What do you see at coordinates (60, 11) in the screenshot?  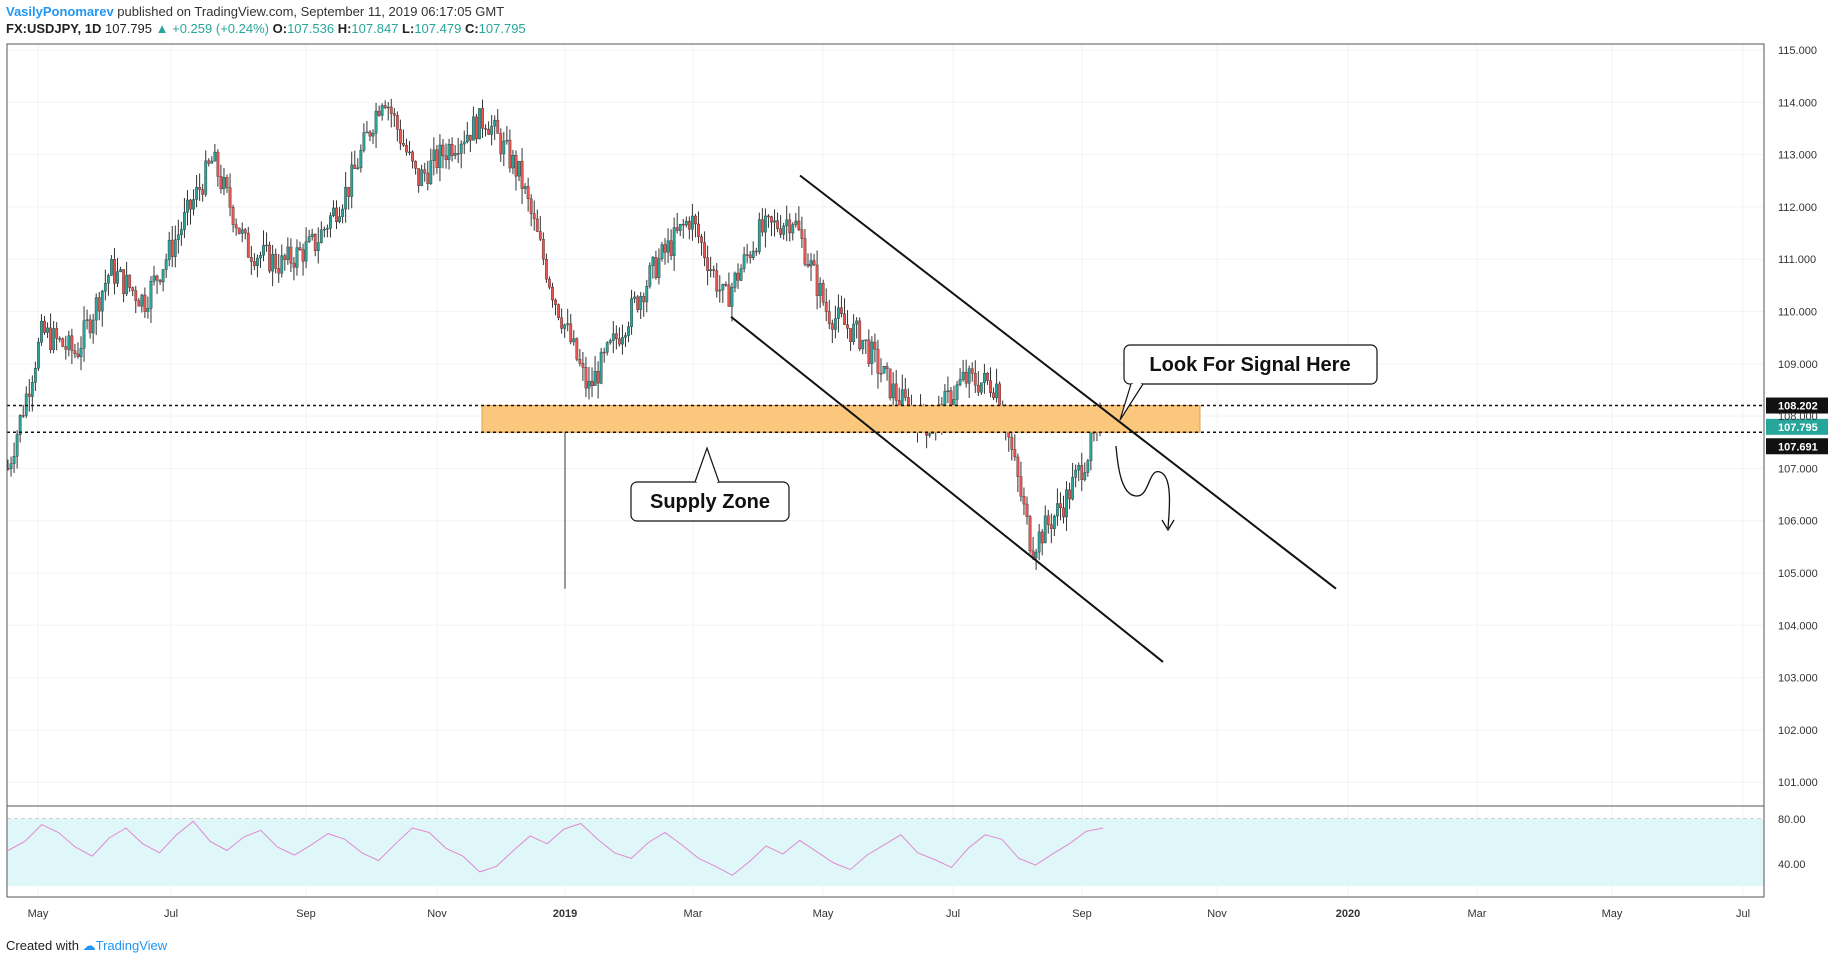 I see `publisher-name: VasilyPonomarev` at bounding box center [60, 11].